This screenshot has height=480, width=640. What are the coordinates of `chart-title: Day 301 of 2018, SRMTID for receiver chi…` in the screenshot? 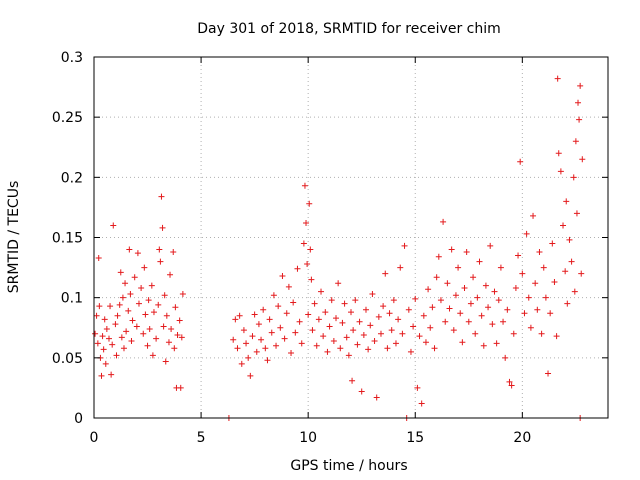 It's located at (349, 29).